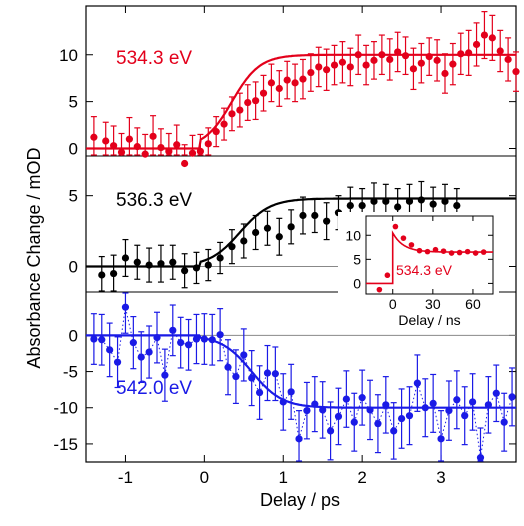 The width and height of the screenshot is (524, 526). What do you see at coordinates (473, 304) in the screenshot?
I see `inset-x-tick-label: 60` at bounding box center [473, 304].